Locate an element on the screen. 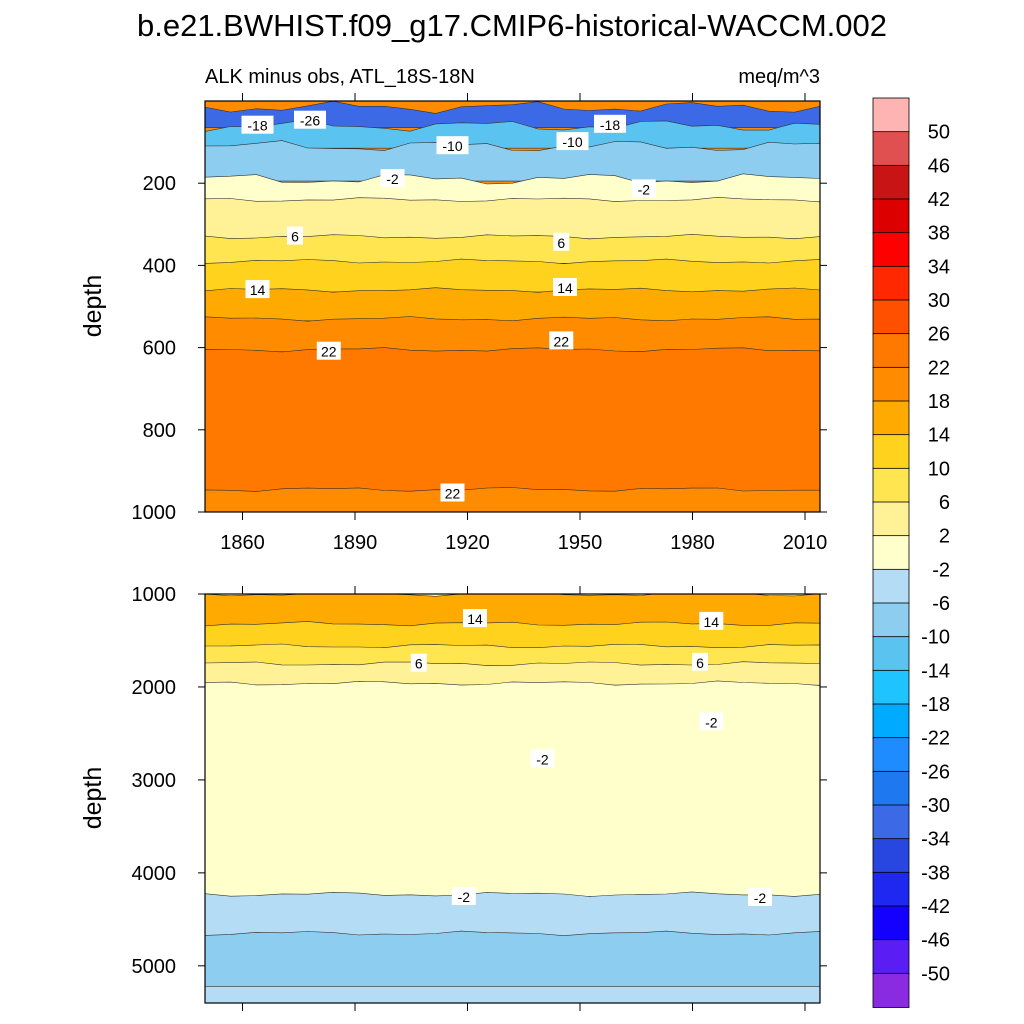 The height and width of the screenshot is (1024, 1024). colorbar-label: 34 is located at coordinates (939, 267).